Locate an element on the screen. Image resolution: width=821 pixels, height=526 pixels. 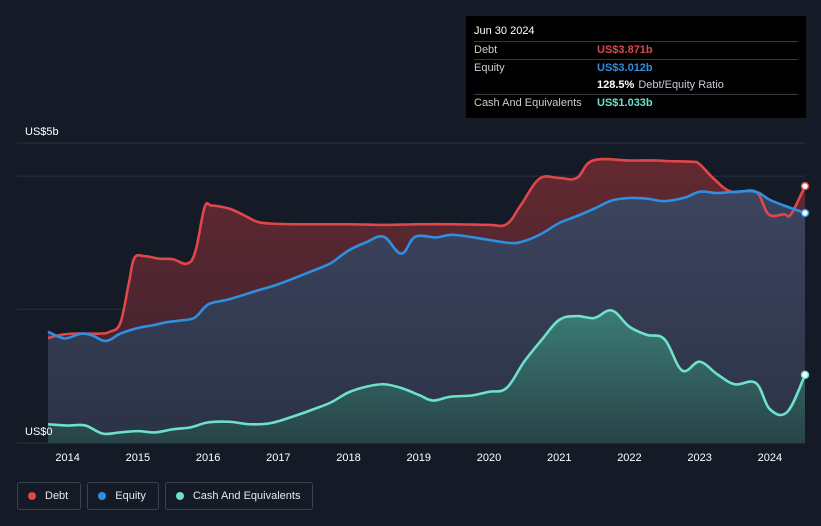
x-tick-label: 2022 is located at coordinates (629, 458).